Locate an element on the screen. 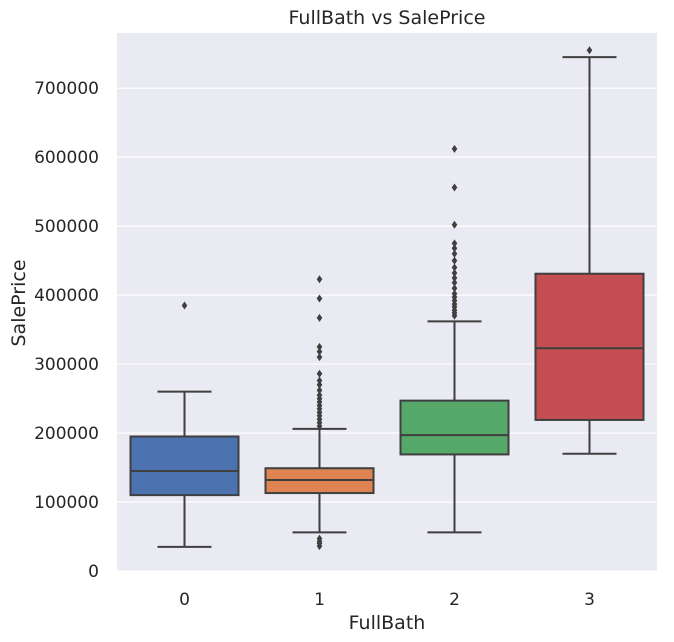 The image size is (674, 642). chart-title: FullBath vs SalePrice is located at coordinates (387, 18).